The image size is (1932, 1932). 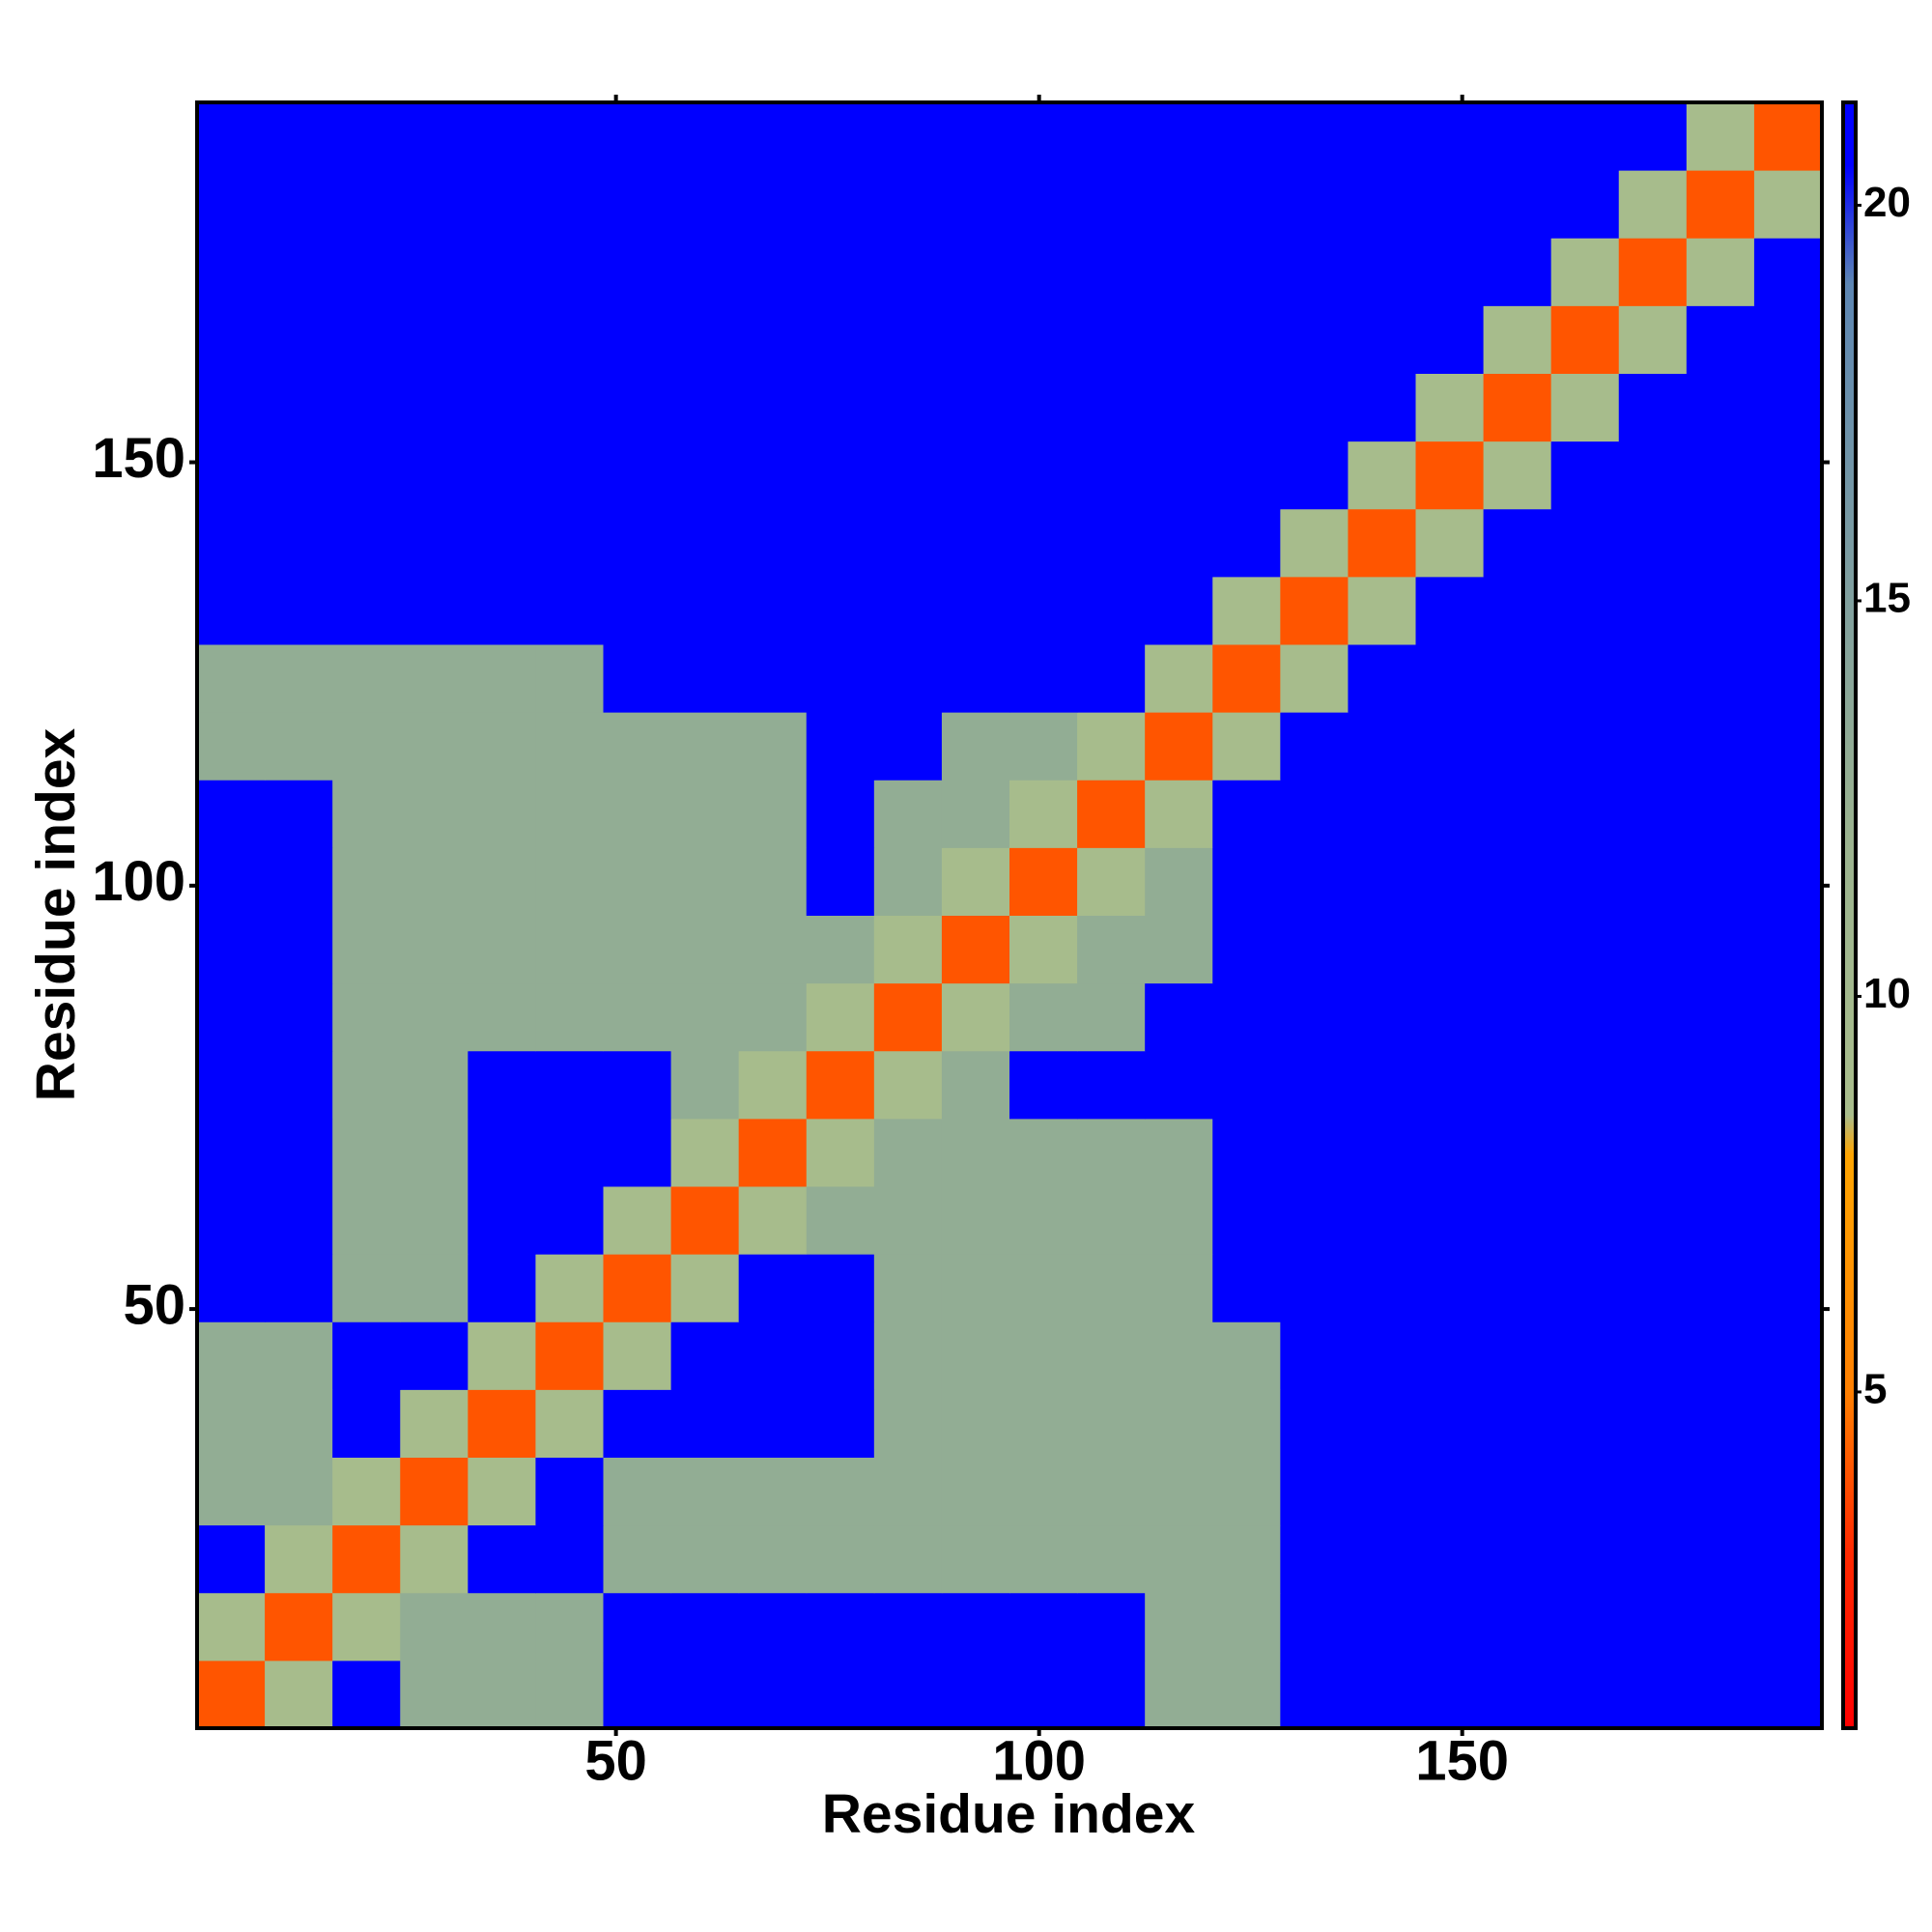 What do you see at coordinates (1009, 1814) in the screenshot?
I see `x-axis-label: Residue index` at bounding box center [1009, 1814].